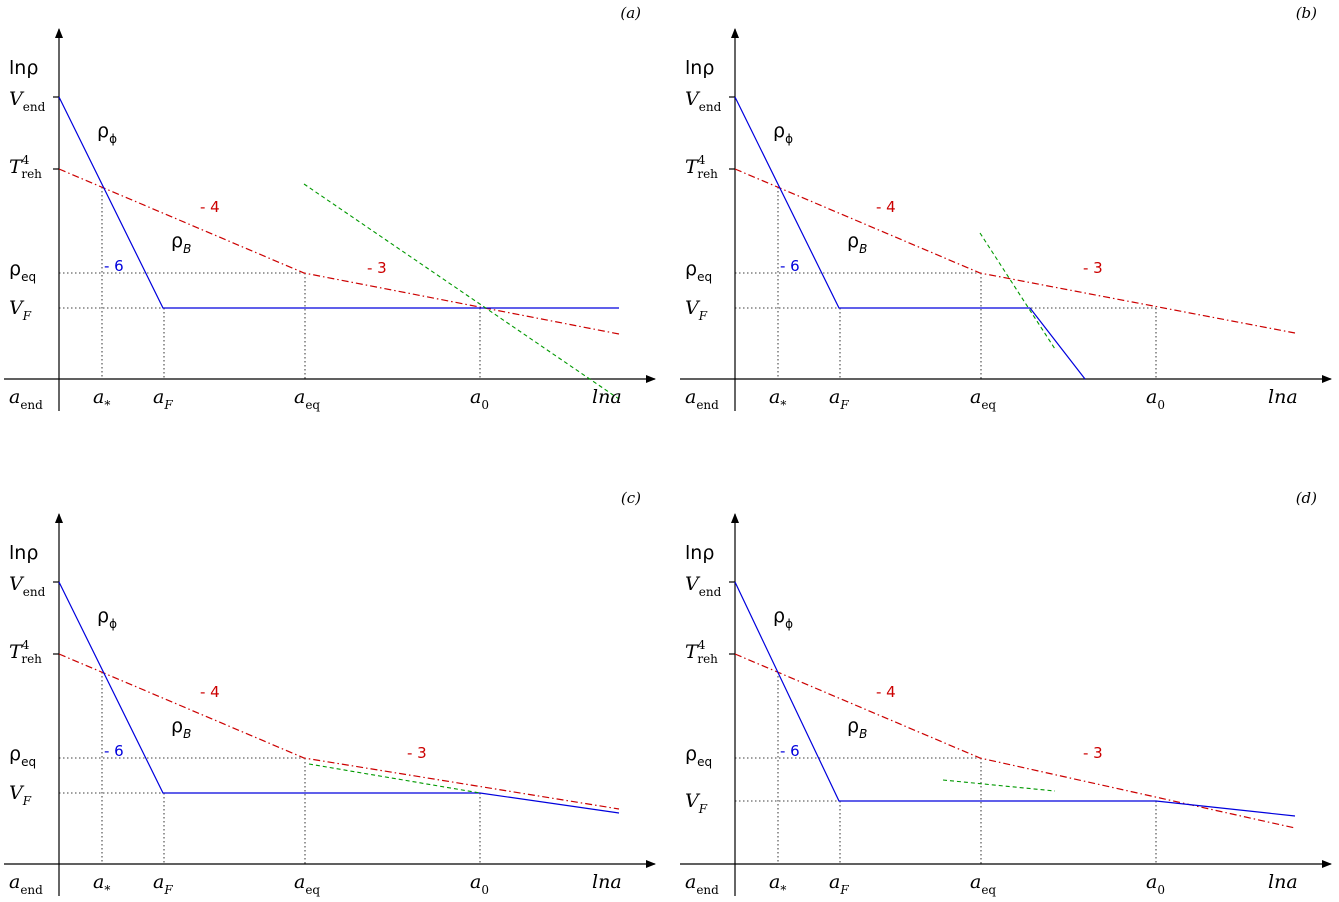  I want to click on label-v-f: VF, so click(20, 310).